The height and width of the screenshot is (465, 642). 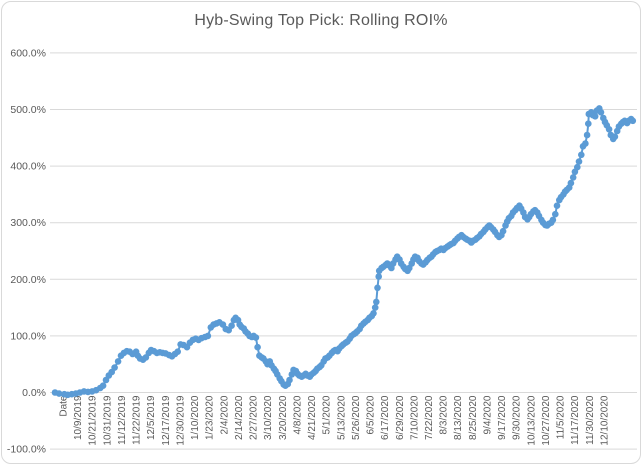 I want to click on x-tick-label: Date, so click(x=64, y=406).